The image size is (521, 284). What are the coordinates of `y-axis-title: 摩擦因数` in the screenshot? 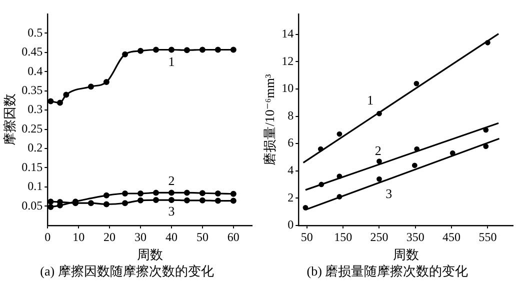 It's located at (10, 120).